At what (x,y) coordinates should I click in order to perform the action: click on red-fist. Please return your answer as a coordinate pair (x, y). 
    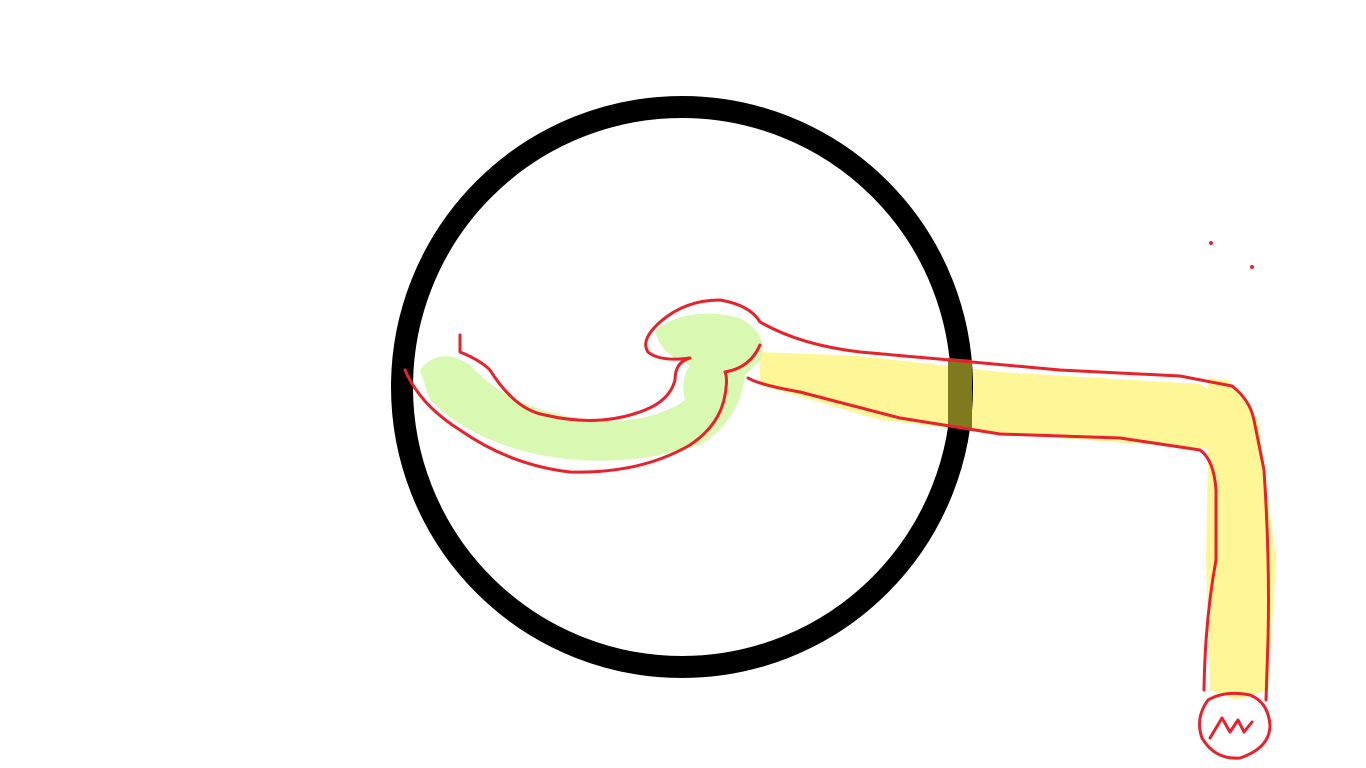
    Looking at the image, I should click on (1235, 725).